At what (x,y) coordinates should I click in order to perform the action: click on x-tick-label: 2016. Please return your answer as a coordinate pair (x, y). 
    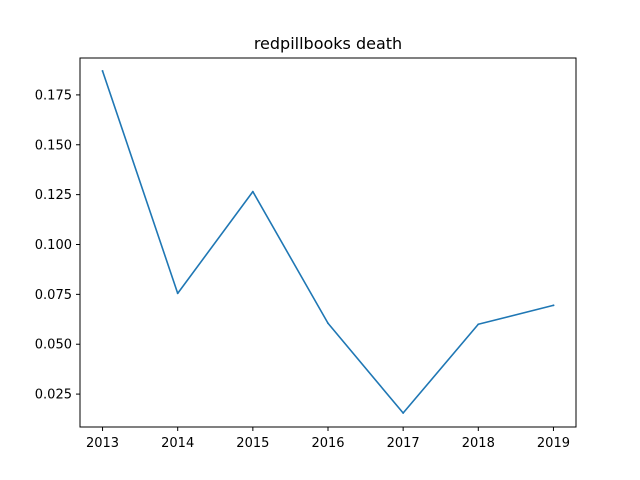
    Looking at the image, I should click on (327, 443).